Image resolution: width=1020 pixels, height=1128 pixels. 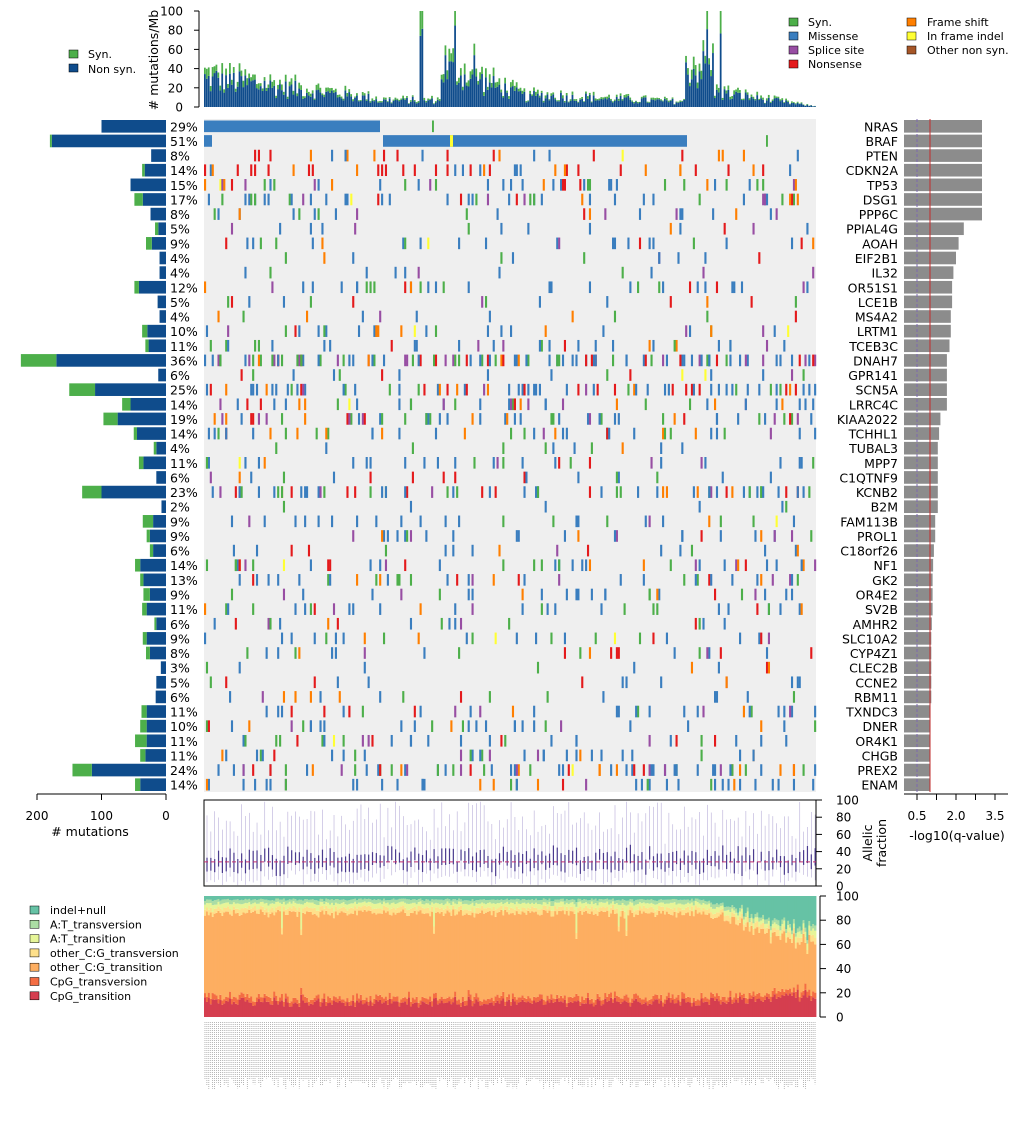 What do you see at coordinates (880, 199) in the screenshot?
I see `gene-label-dsg1: DSG1` at bounding box center [880, 199].